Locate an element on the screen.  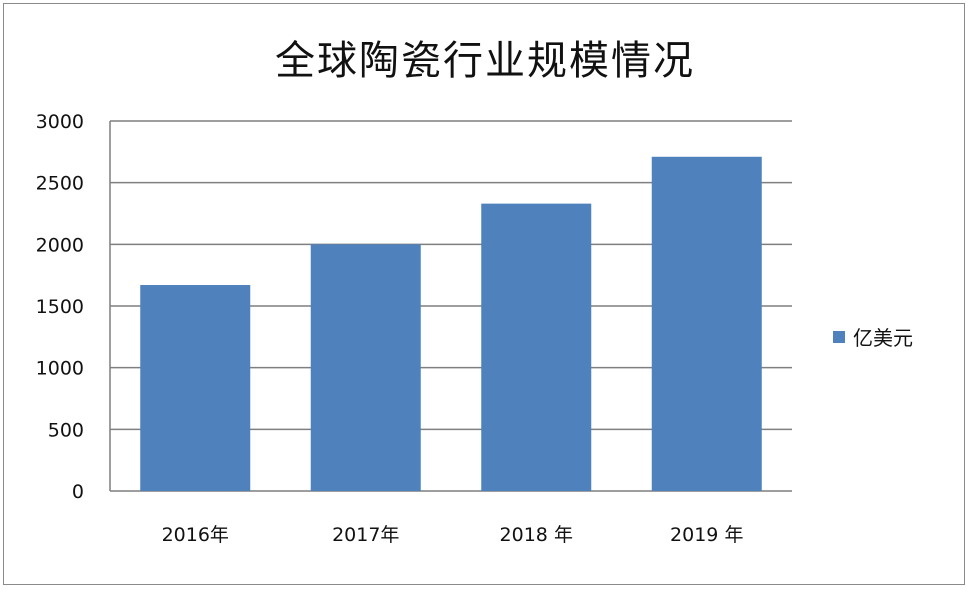
legend: 亿美元 is located at coordinates (873, 336).